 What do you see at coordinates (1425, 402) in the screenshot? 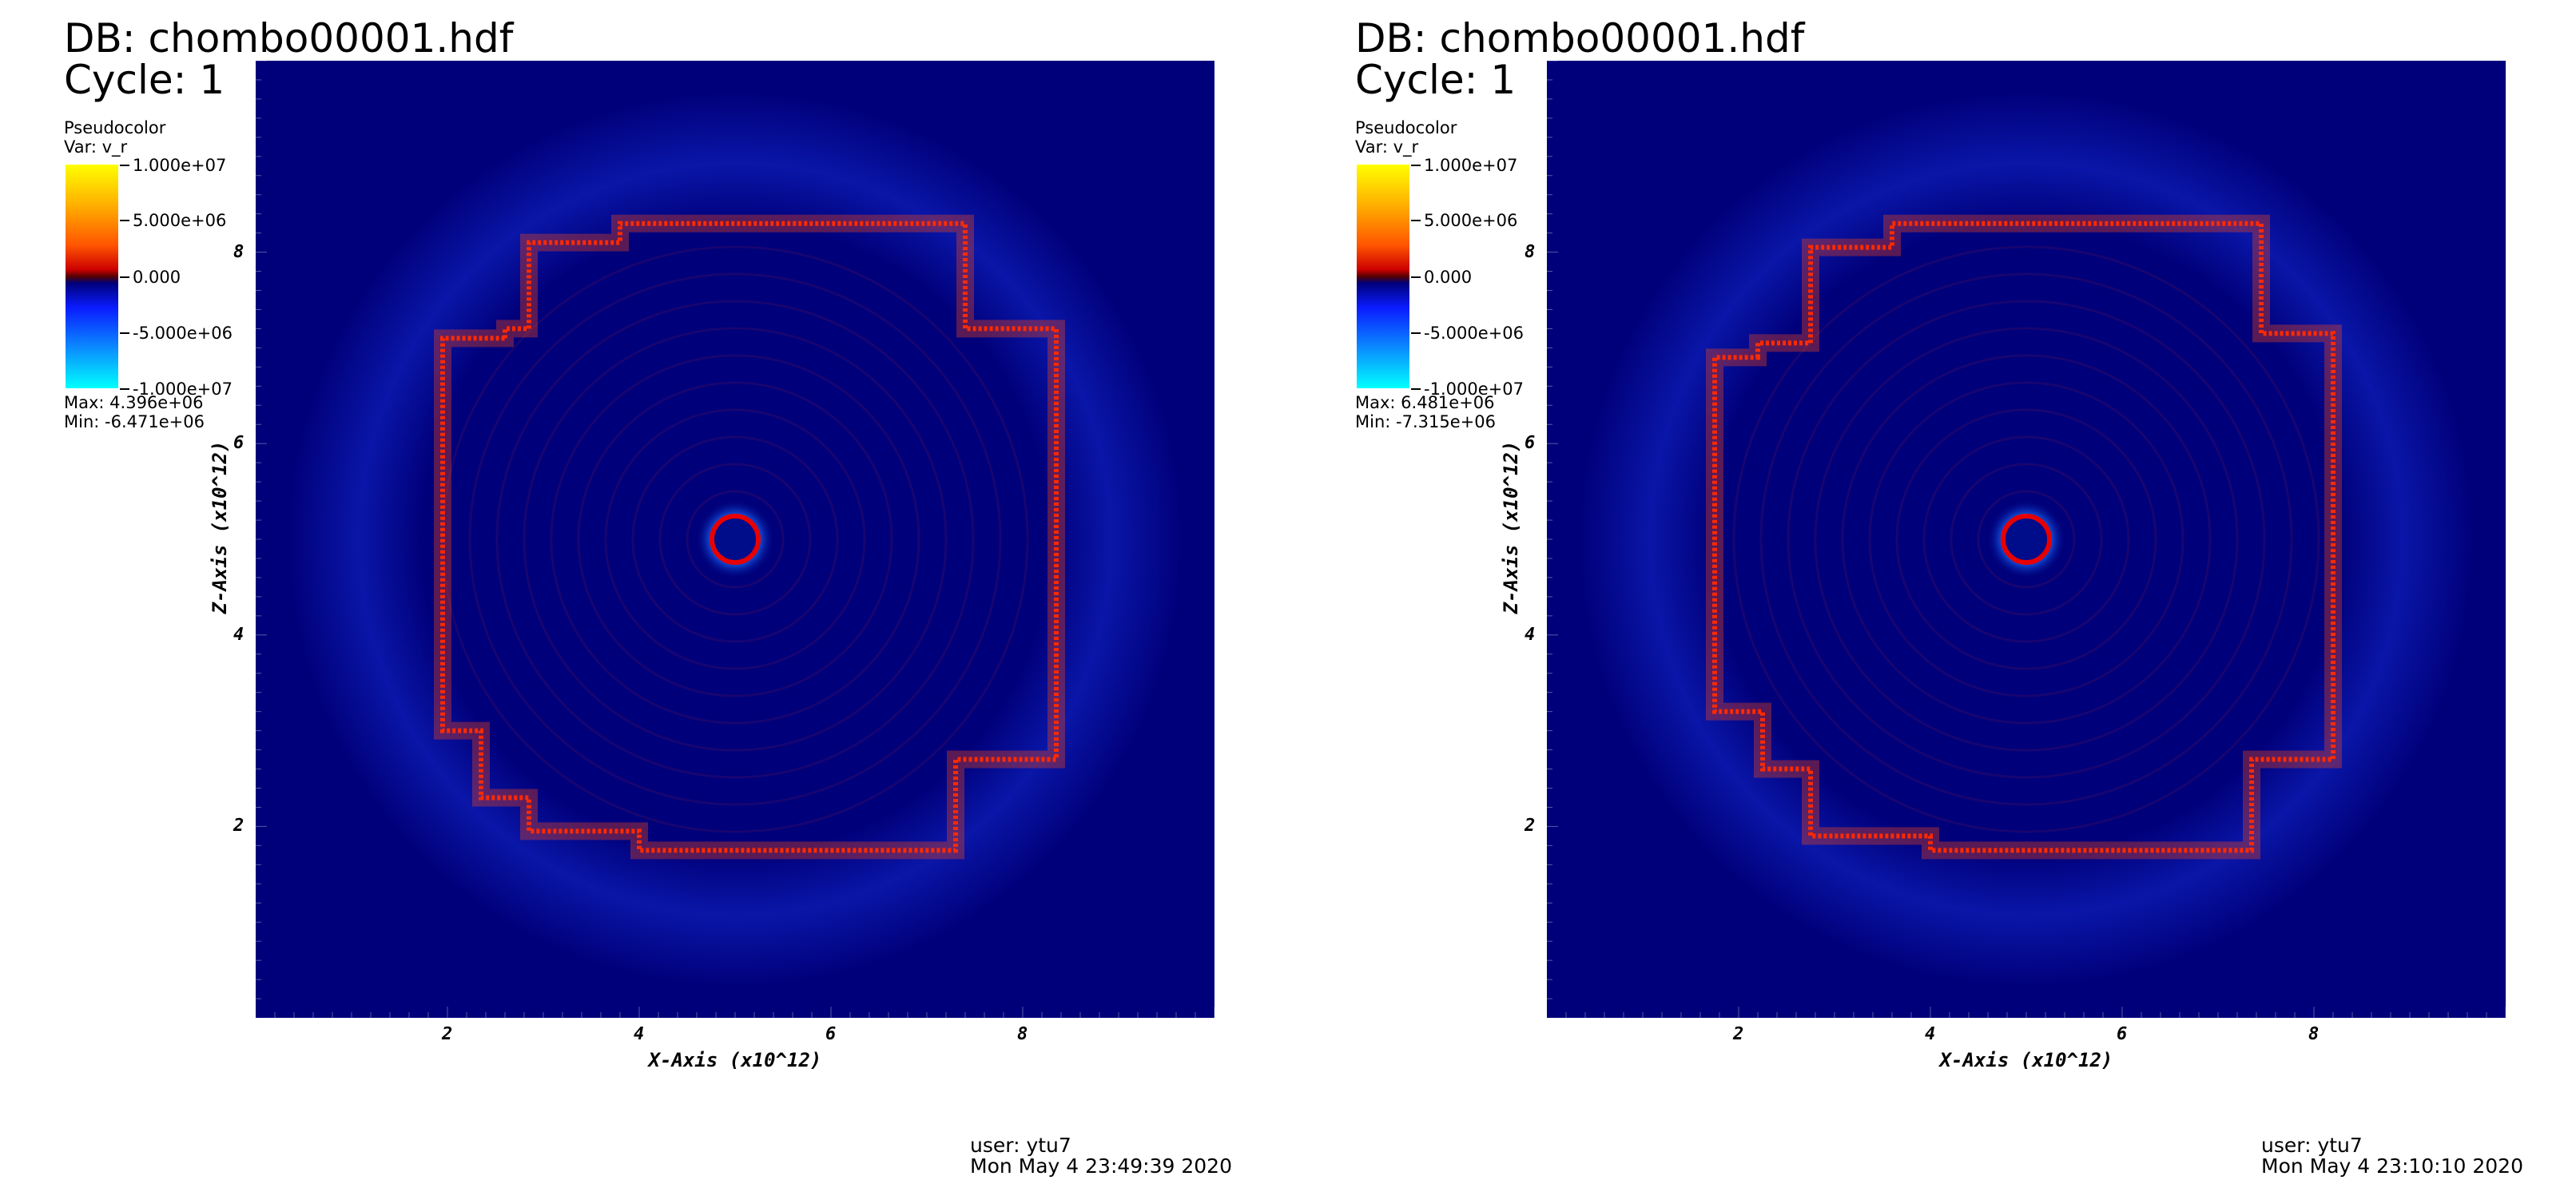
I see `legend-max: Max: 6.481e+06` at bounding box center [1425, 402].